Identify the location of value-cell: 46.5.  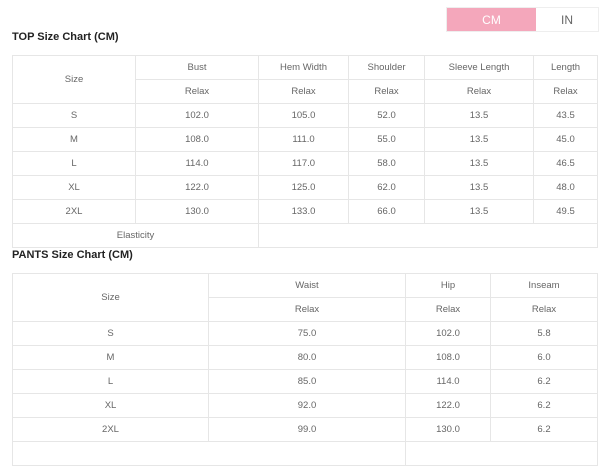
(565, 163).